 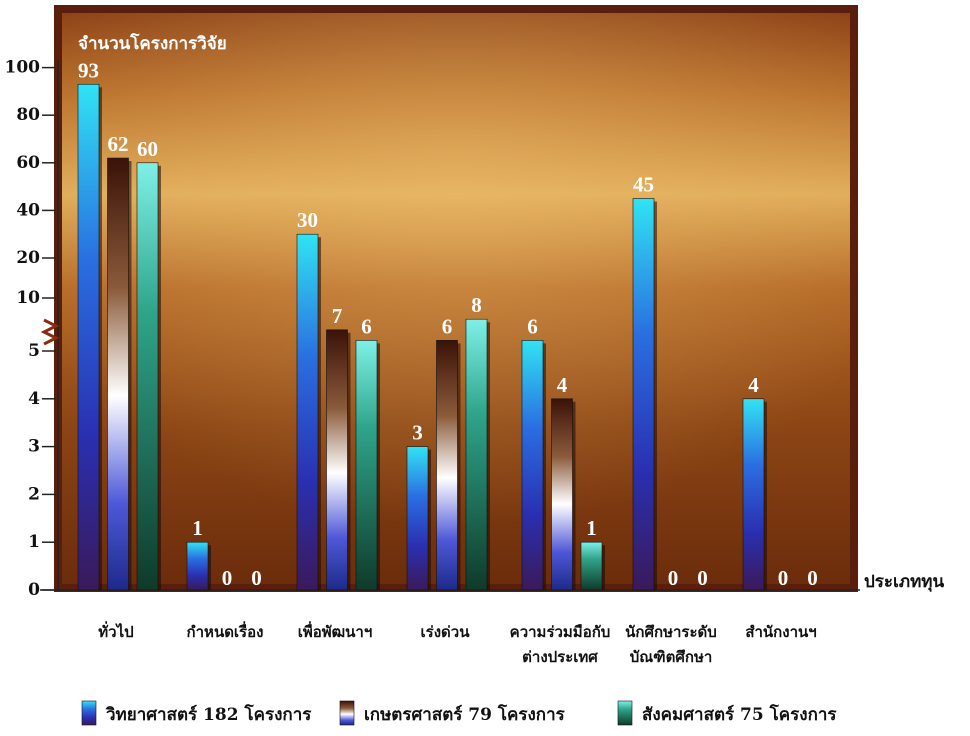 I want to click on y-tick-label: 60, so click(x=28, y=163).